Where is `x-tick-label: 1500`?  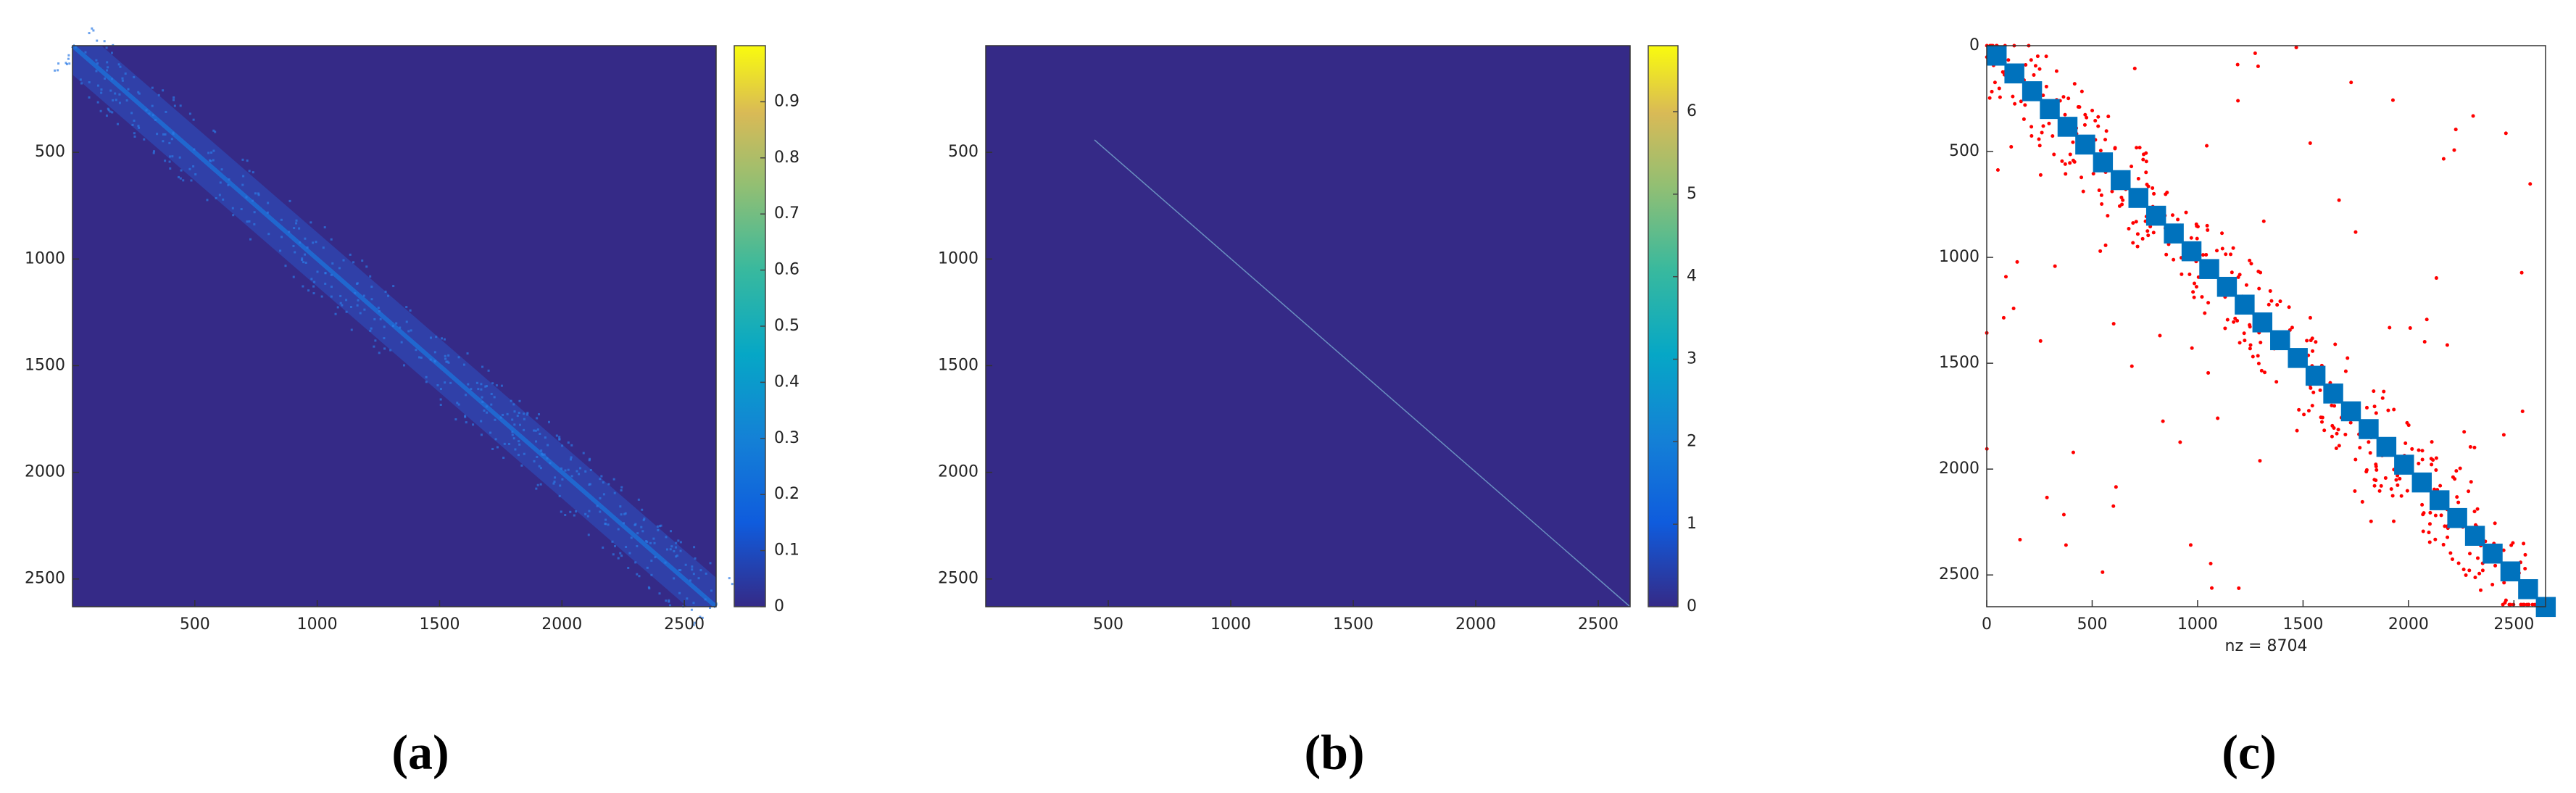 x-tick-label: 1500 is located at coordinates (2302, 624).